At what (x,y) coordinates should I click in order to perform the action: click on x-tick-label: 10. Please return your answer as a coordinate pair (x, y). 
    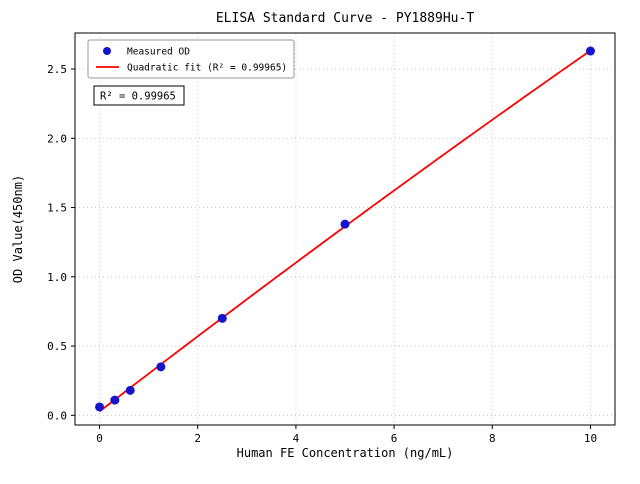
    Looking at the image, I should click on (590, 438).